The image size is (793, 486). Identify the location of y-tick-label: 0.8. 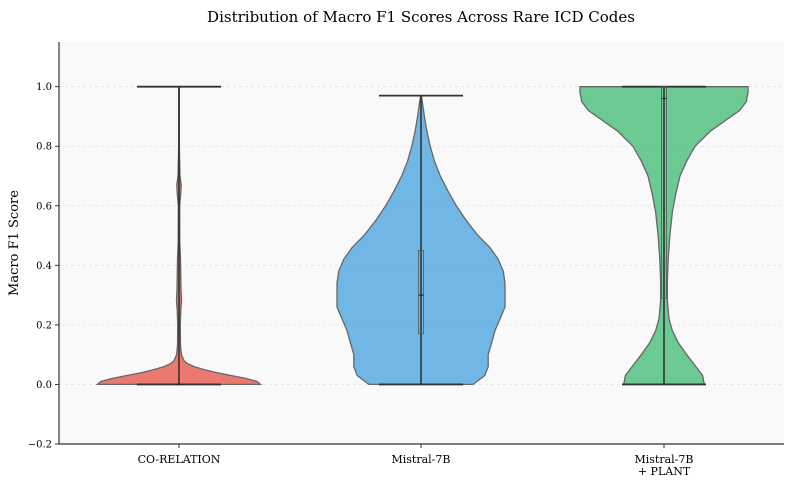
(44, 147).